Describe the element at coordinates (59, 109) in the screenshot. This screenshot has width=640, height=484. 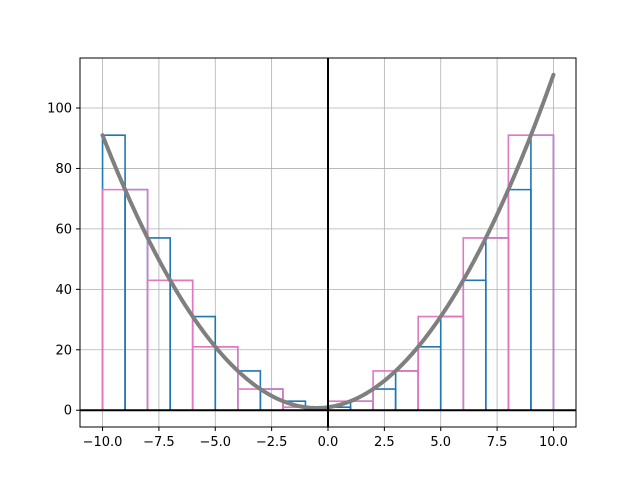
I see `y-tick-label: 100` at that location.